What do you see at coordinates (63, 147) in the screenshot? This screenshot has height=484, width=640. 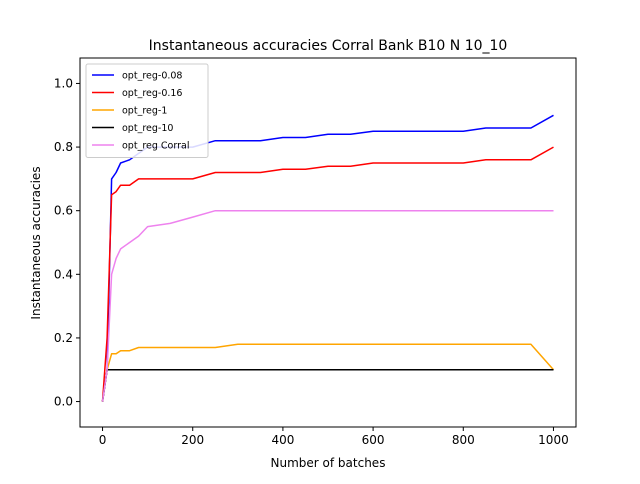 I see `y-tick-label: 0.8` at bounding box center [63, 147].